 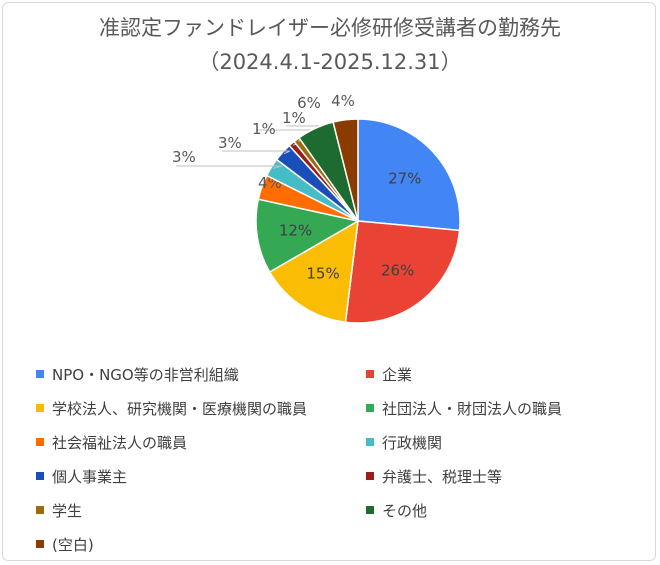 I want to click on legend-label-10: (空白), so click(x=73, y=544).